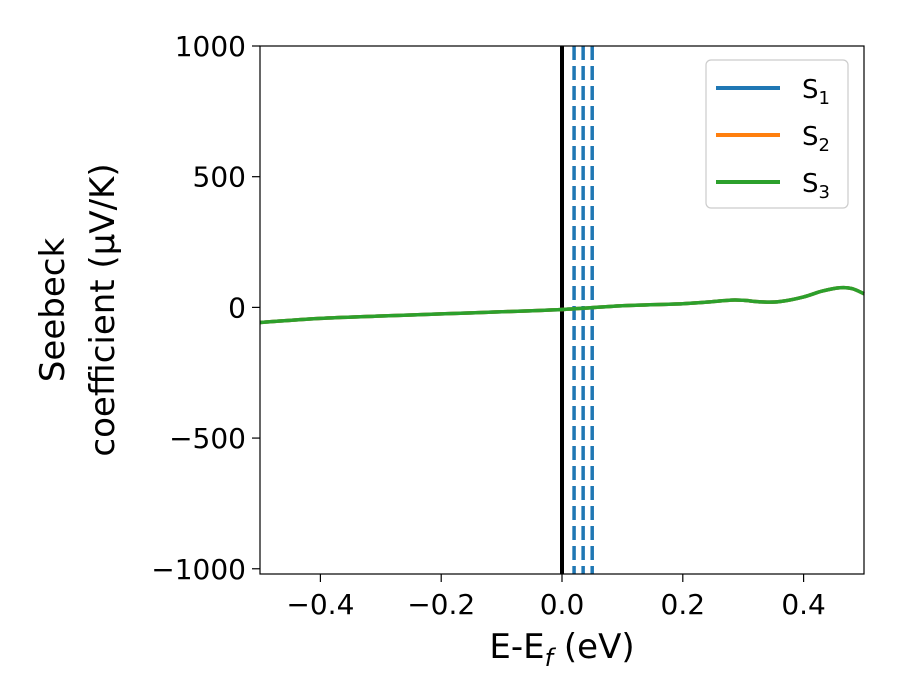  What do you see at coordinates (683, 604) in the screenshot?
I see `x-tick-label: 0.2` at bounding box center [683, 604].